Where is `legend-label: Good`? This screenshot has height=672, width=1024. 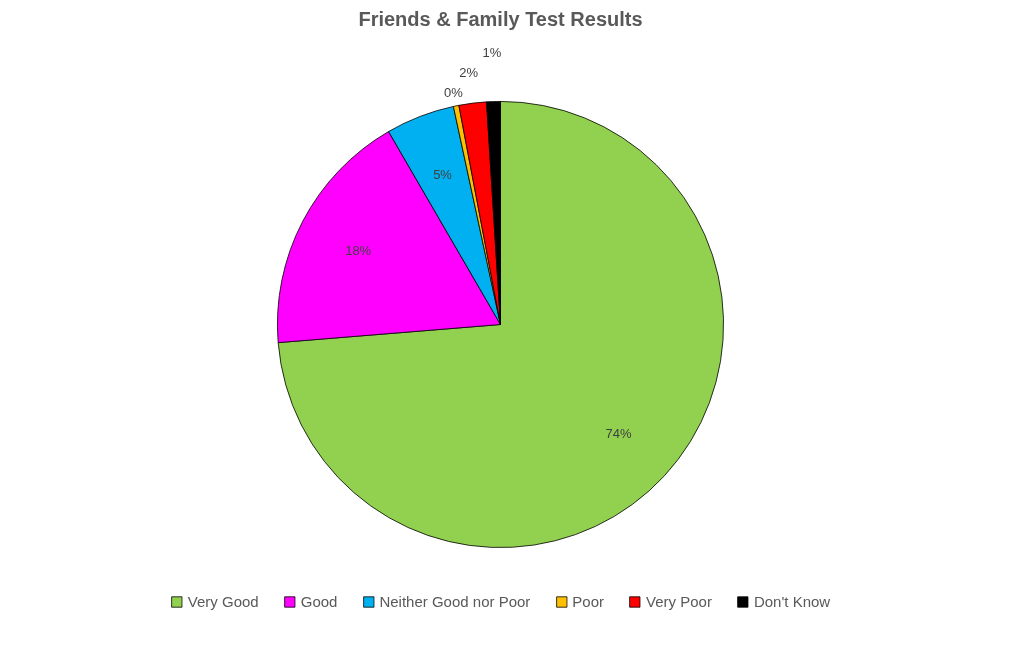 legend-label: Good is located at coordinates (319, 601).